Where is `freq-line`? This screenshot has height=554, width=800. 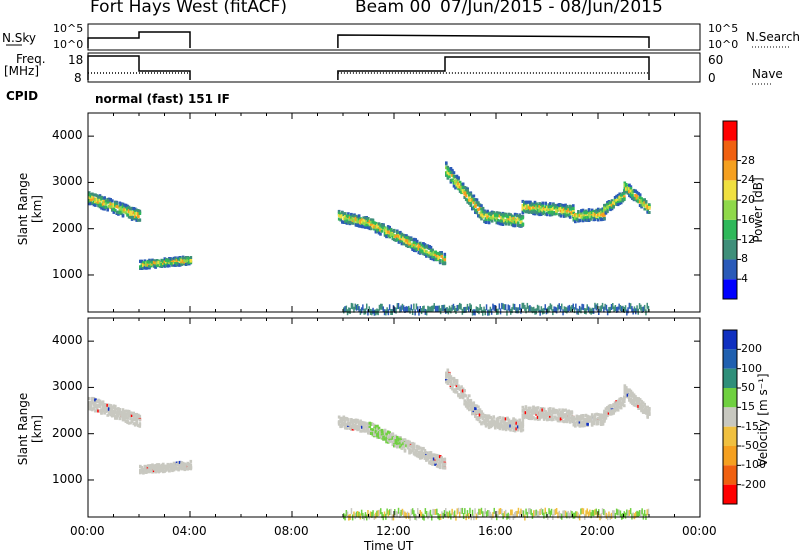
freq-line is located at coordinates (139, 67).